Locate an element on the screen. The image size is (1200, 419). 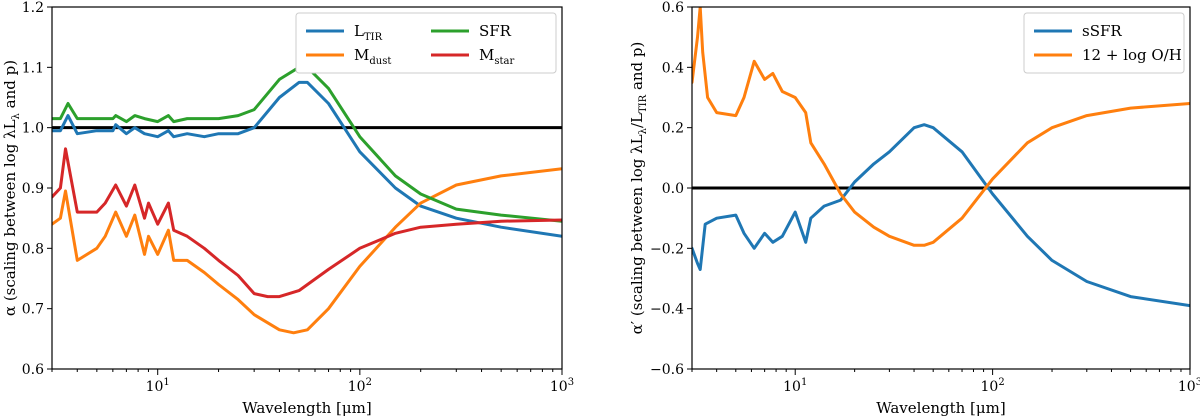
left-legend-label: SFR is located at coordinates (495, 31).